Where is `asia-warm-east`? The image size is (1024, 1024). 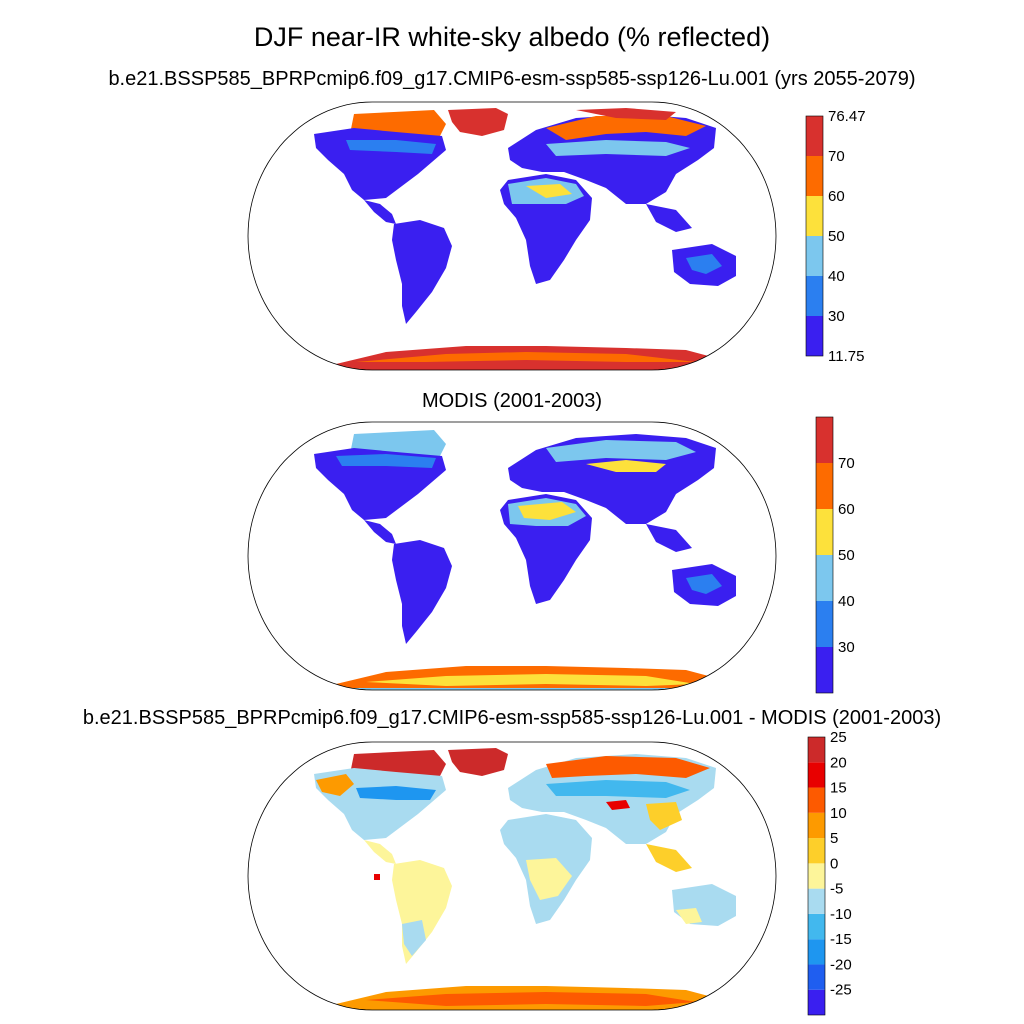 asia-warm-east is located at coordinates (664, 816).